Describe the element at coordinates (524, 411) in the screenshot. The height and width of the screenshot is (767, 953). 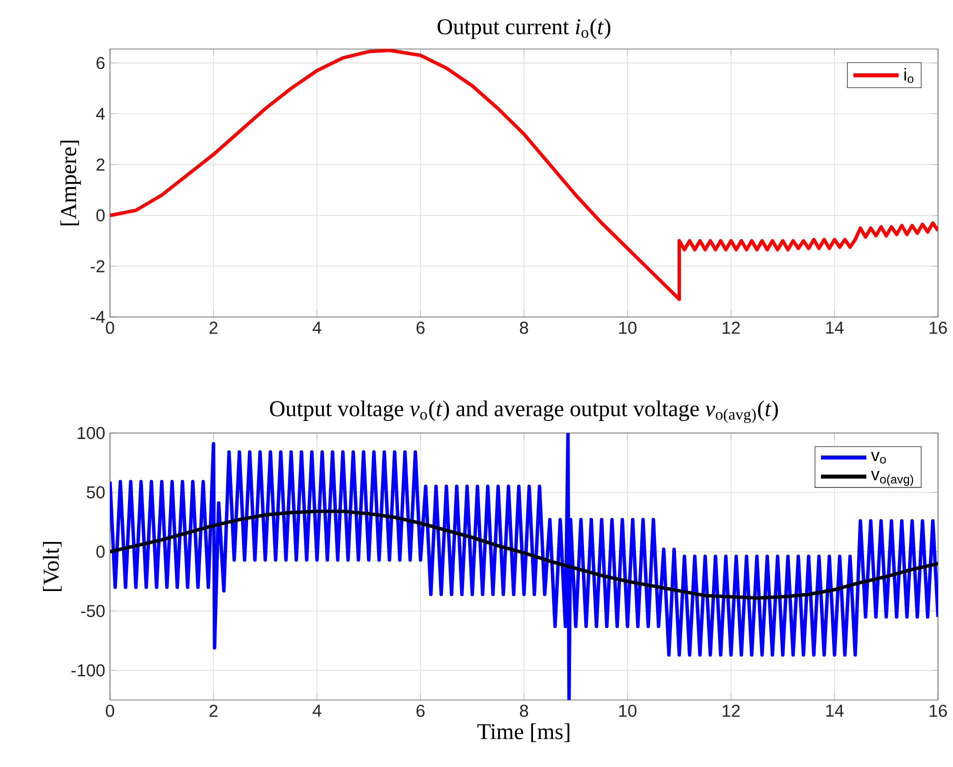
I see `chart-title: Output voltage v$_{o}$(t) and average output voltage v$_{o(avg)}$(t)` at that location.